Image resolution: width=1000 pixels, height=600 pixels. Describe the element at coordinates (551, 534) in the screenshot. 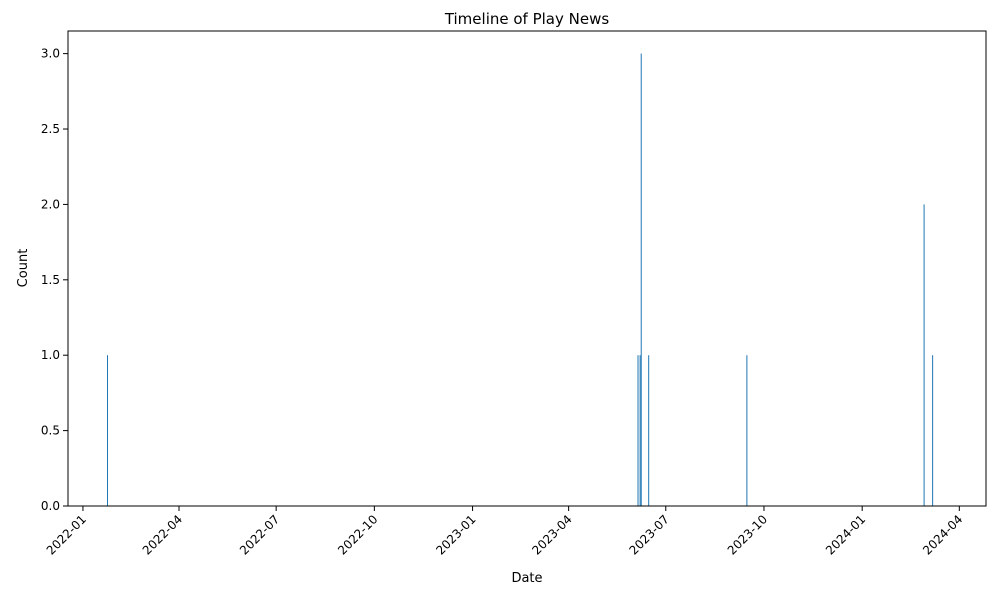

I see `x-tick-label: 2023-04` at that location.